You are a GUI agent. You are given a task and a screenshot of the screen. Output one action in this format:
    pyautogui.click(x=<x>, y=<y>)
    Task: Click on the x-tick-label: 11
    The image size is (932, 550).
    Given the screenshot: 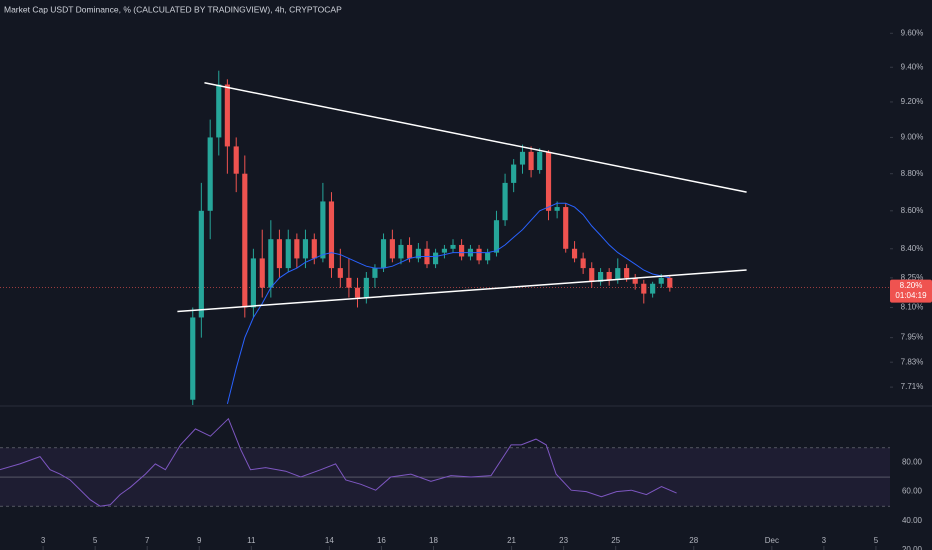 What is the action you would take?
    pyautogui.click(x=251, y=540)
    